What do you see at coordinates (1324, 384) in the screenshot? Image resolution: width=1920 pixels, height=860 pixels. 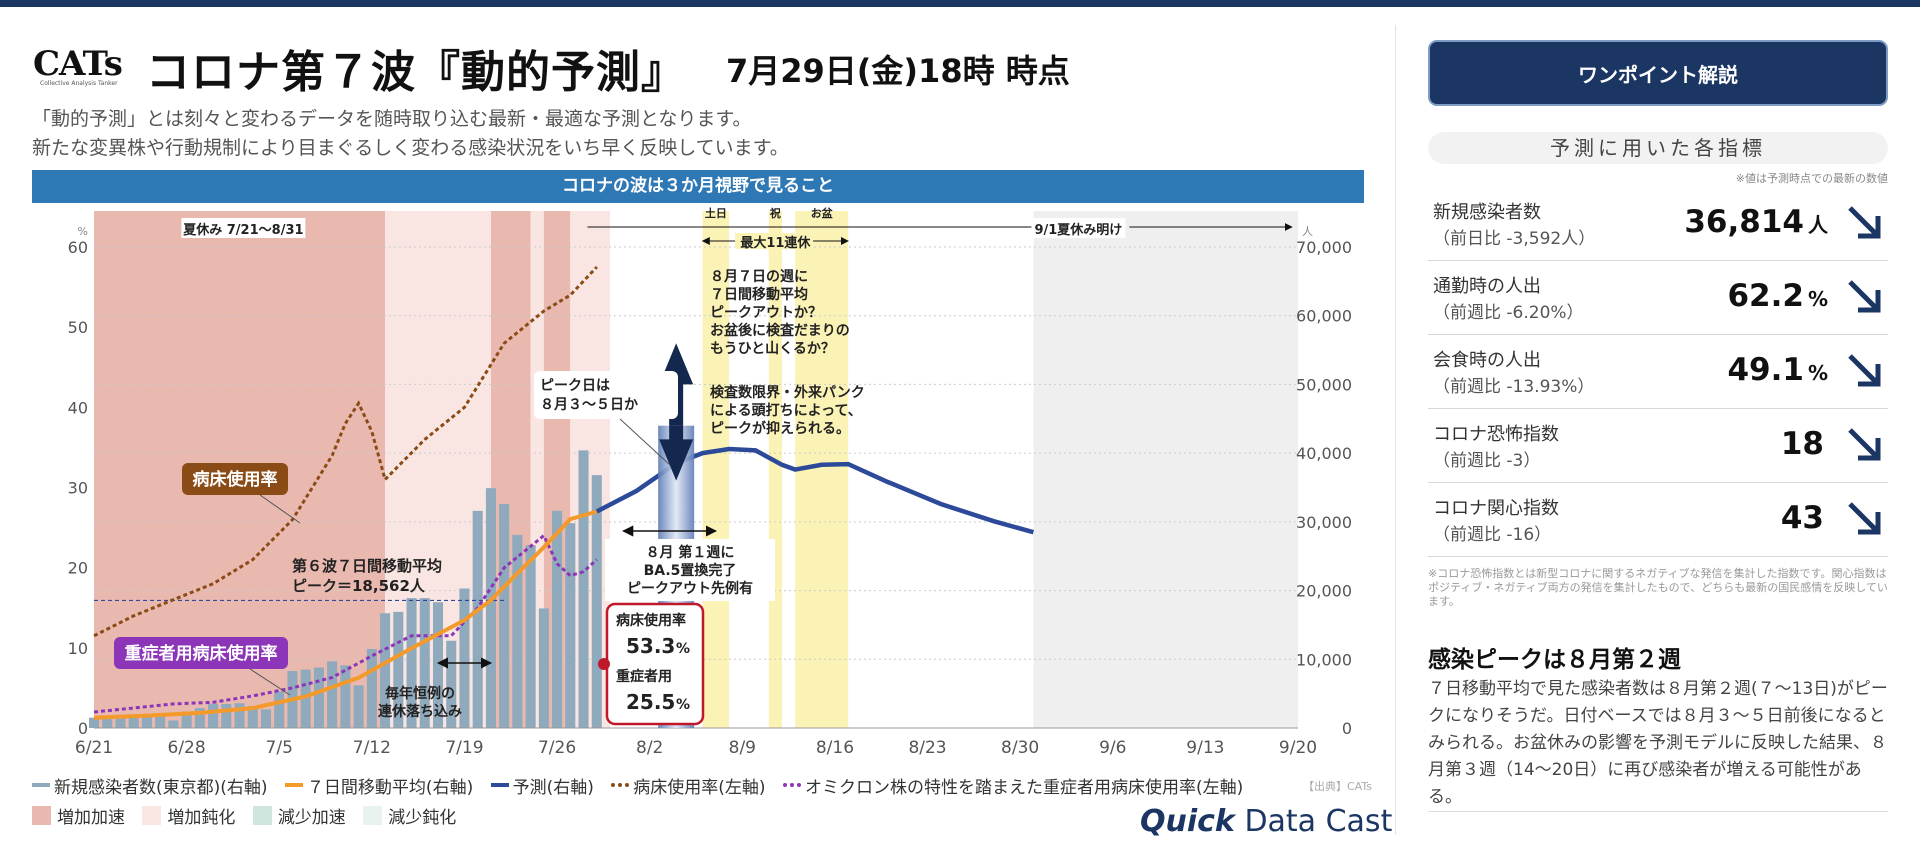 I see `y-right-tick-label: 50,000` at bounding box center [1324, 384].